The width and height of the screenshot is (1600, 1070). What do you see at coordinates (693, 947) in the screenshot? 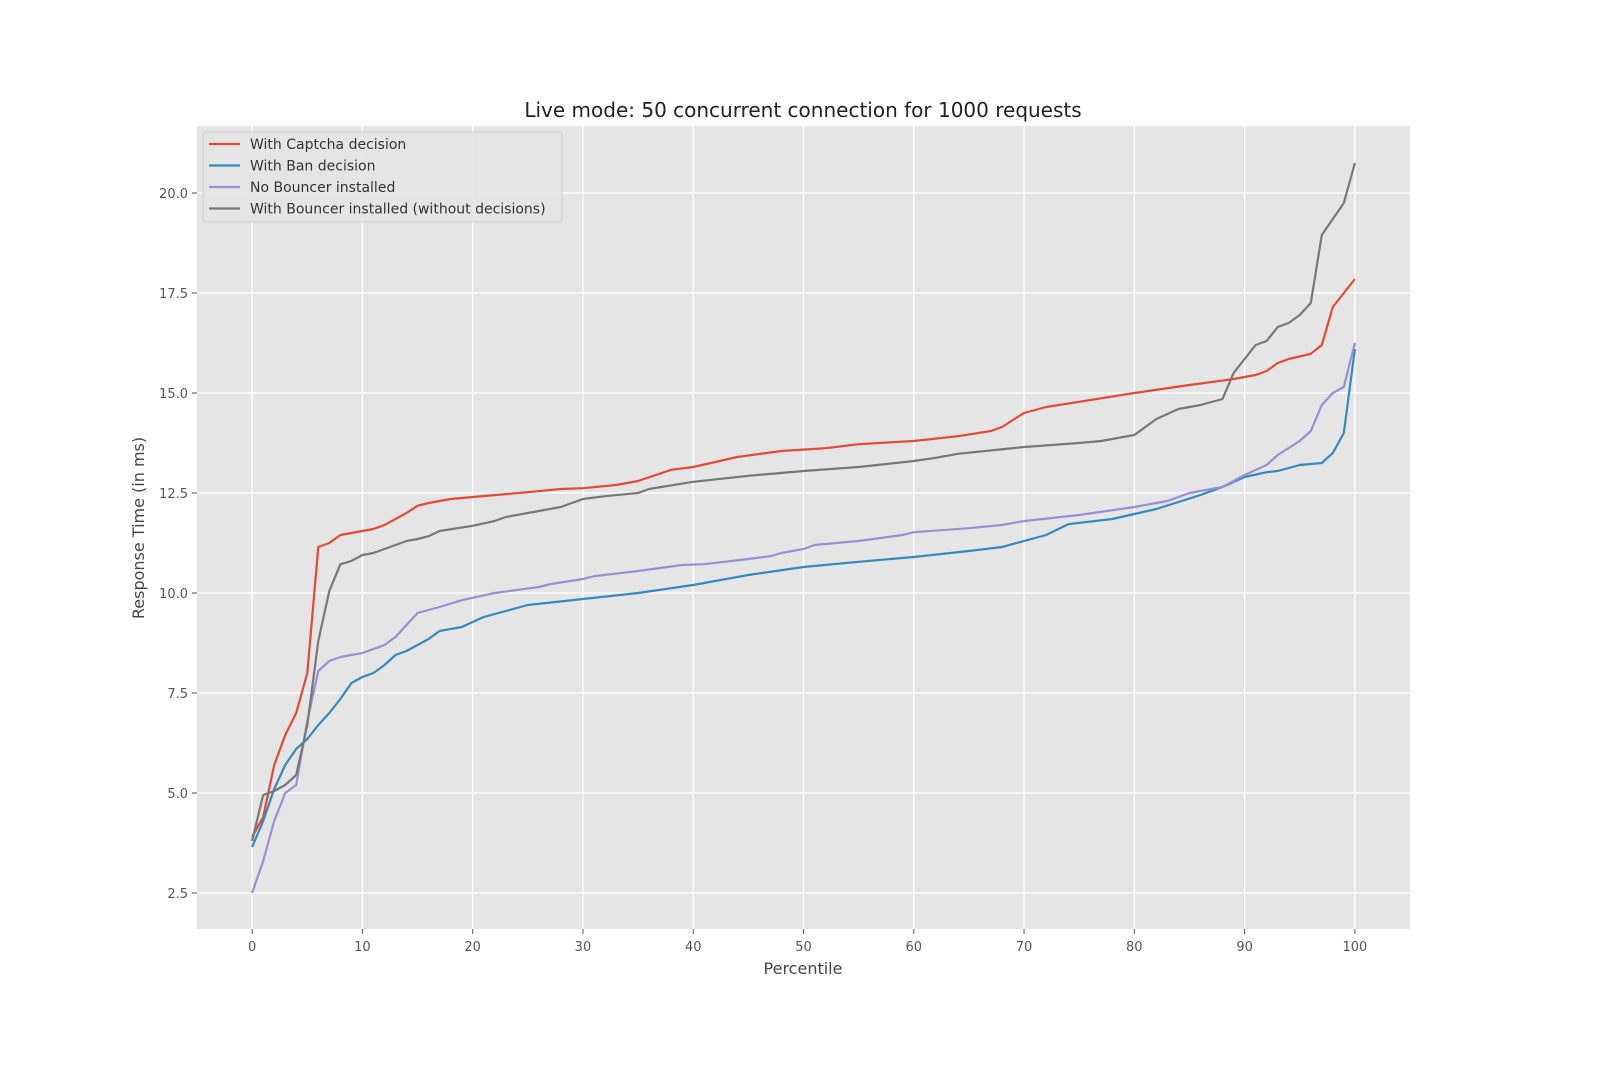
I see `x-tick-label: 40` at bounding box center [693, 947].